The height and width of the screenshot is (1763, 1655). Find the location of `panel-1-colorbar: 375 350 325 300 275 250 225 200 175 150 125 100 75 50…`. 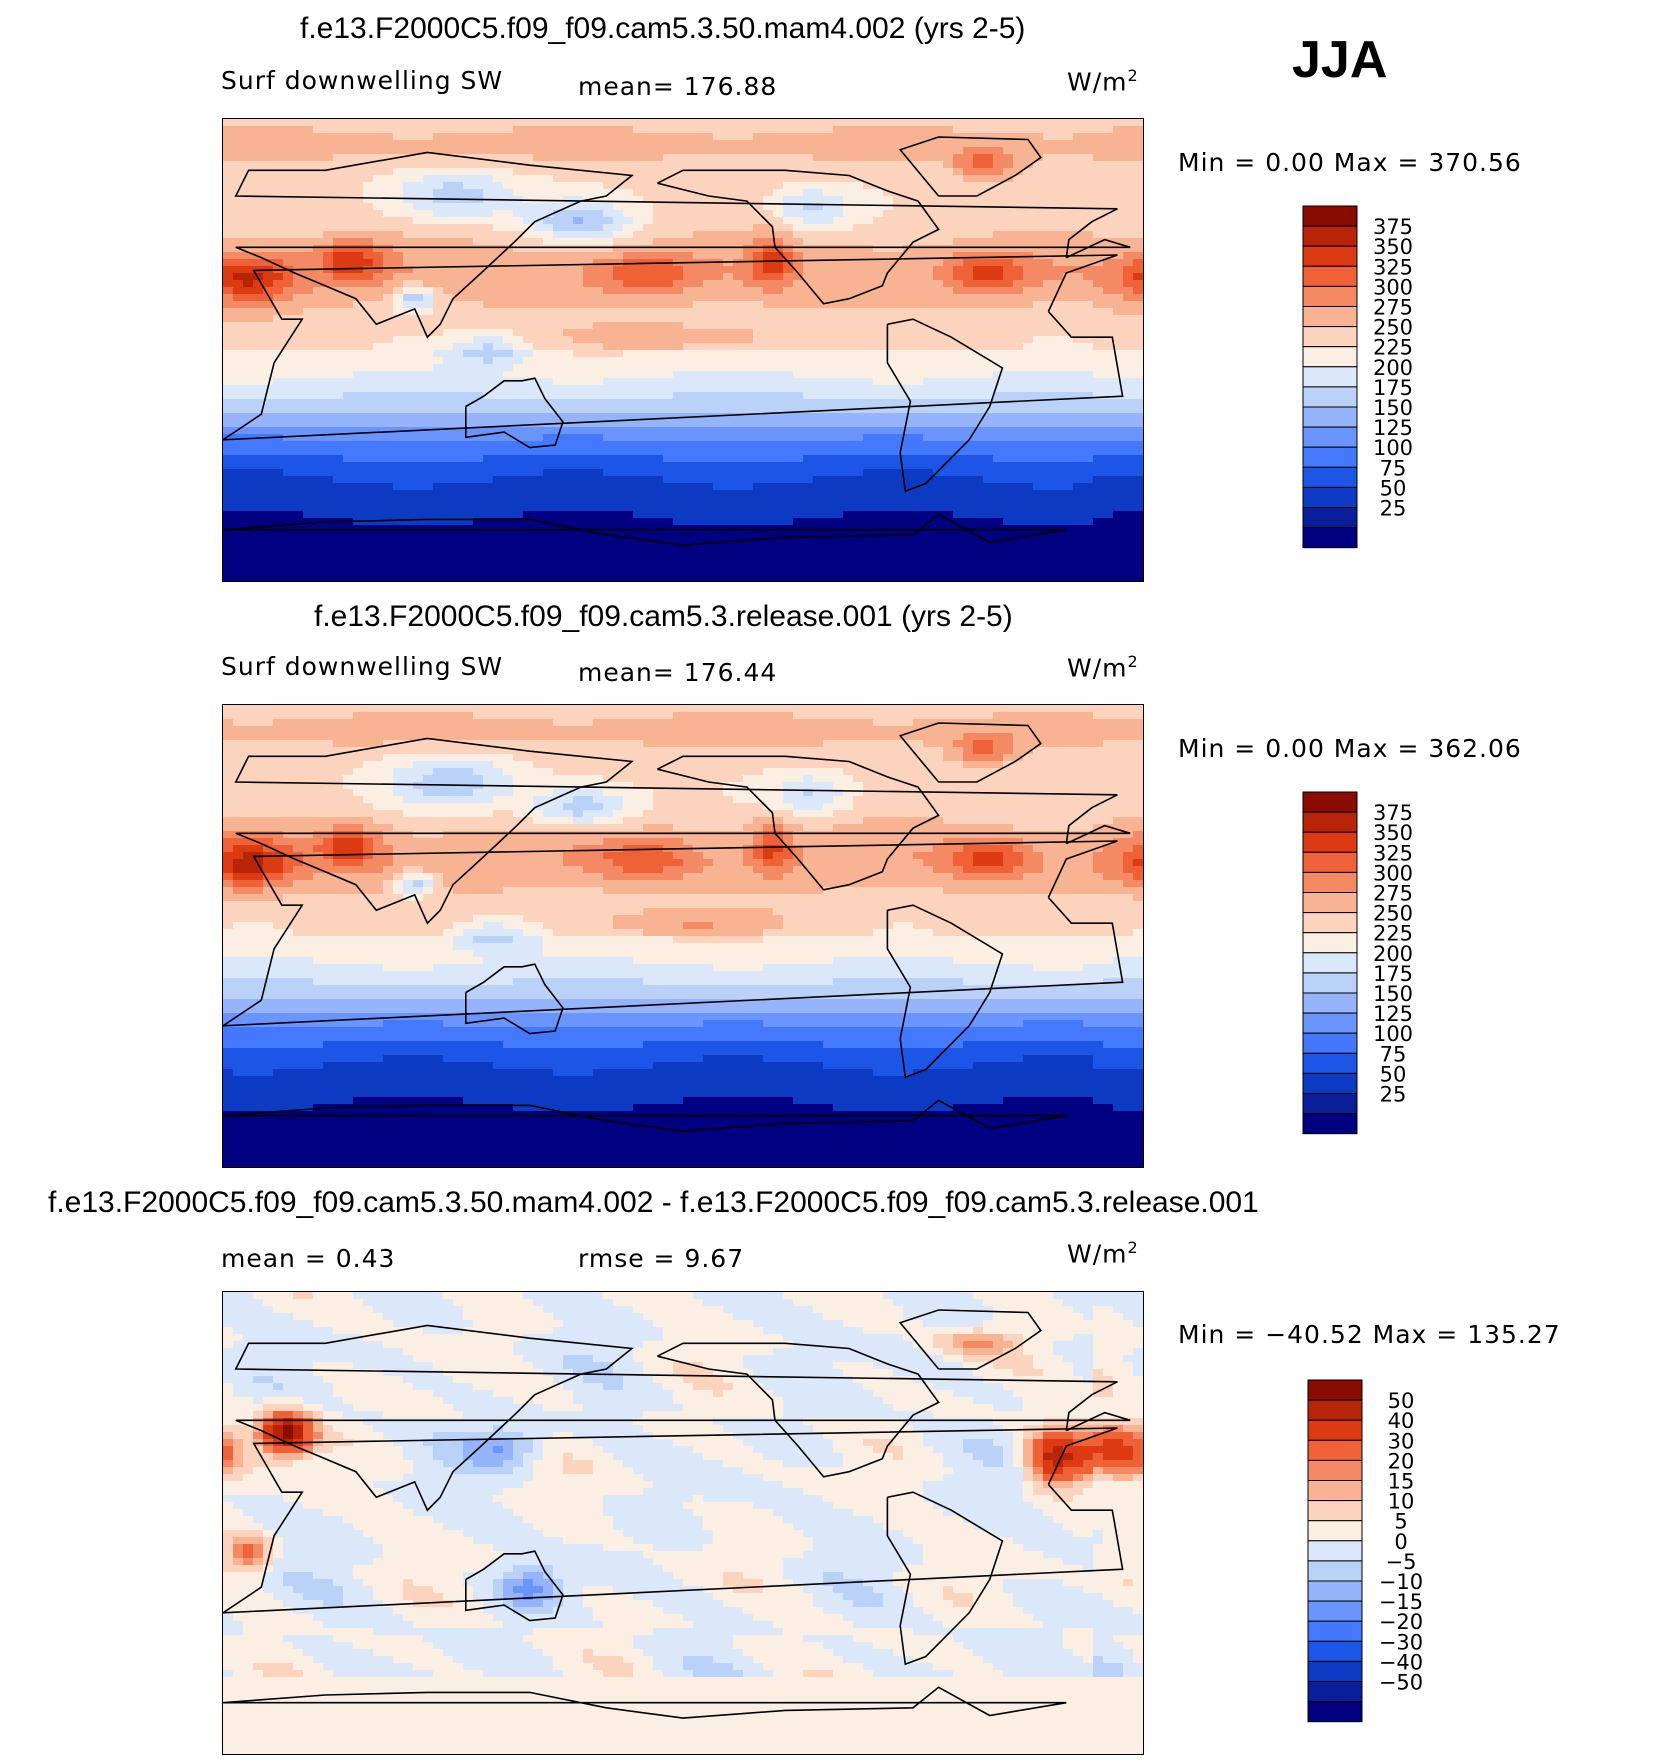

panel-1-colorbar: 375 350 325 300 275 250 225 200 175 150 125 100 75 50… is located at coordinates (1382, 389).